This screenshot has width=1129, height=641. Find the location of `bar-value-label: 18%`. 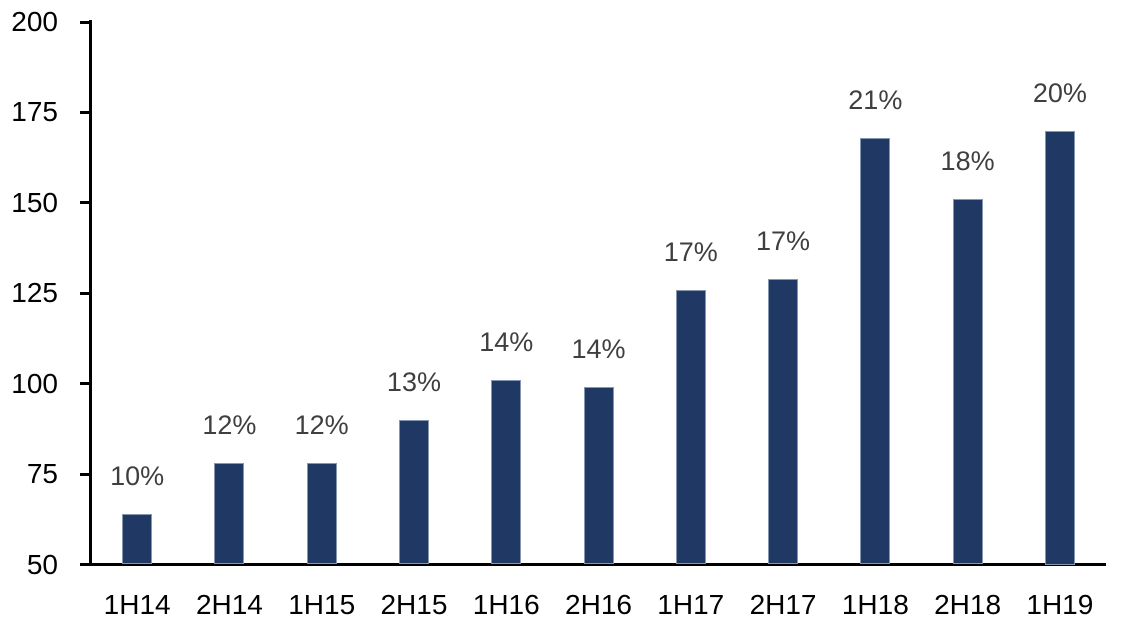

bar-value-label: 18% is located at coordinates (967, 161).